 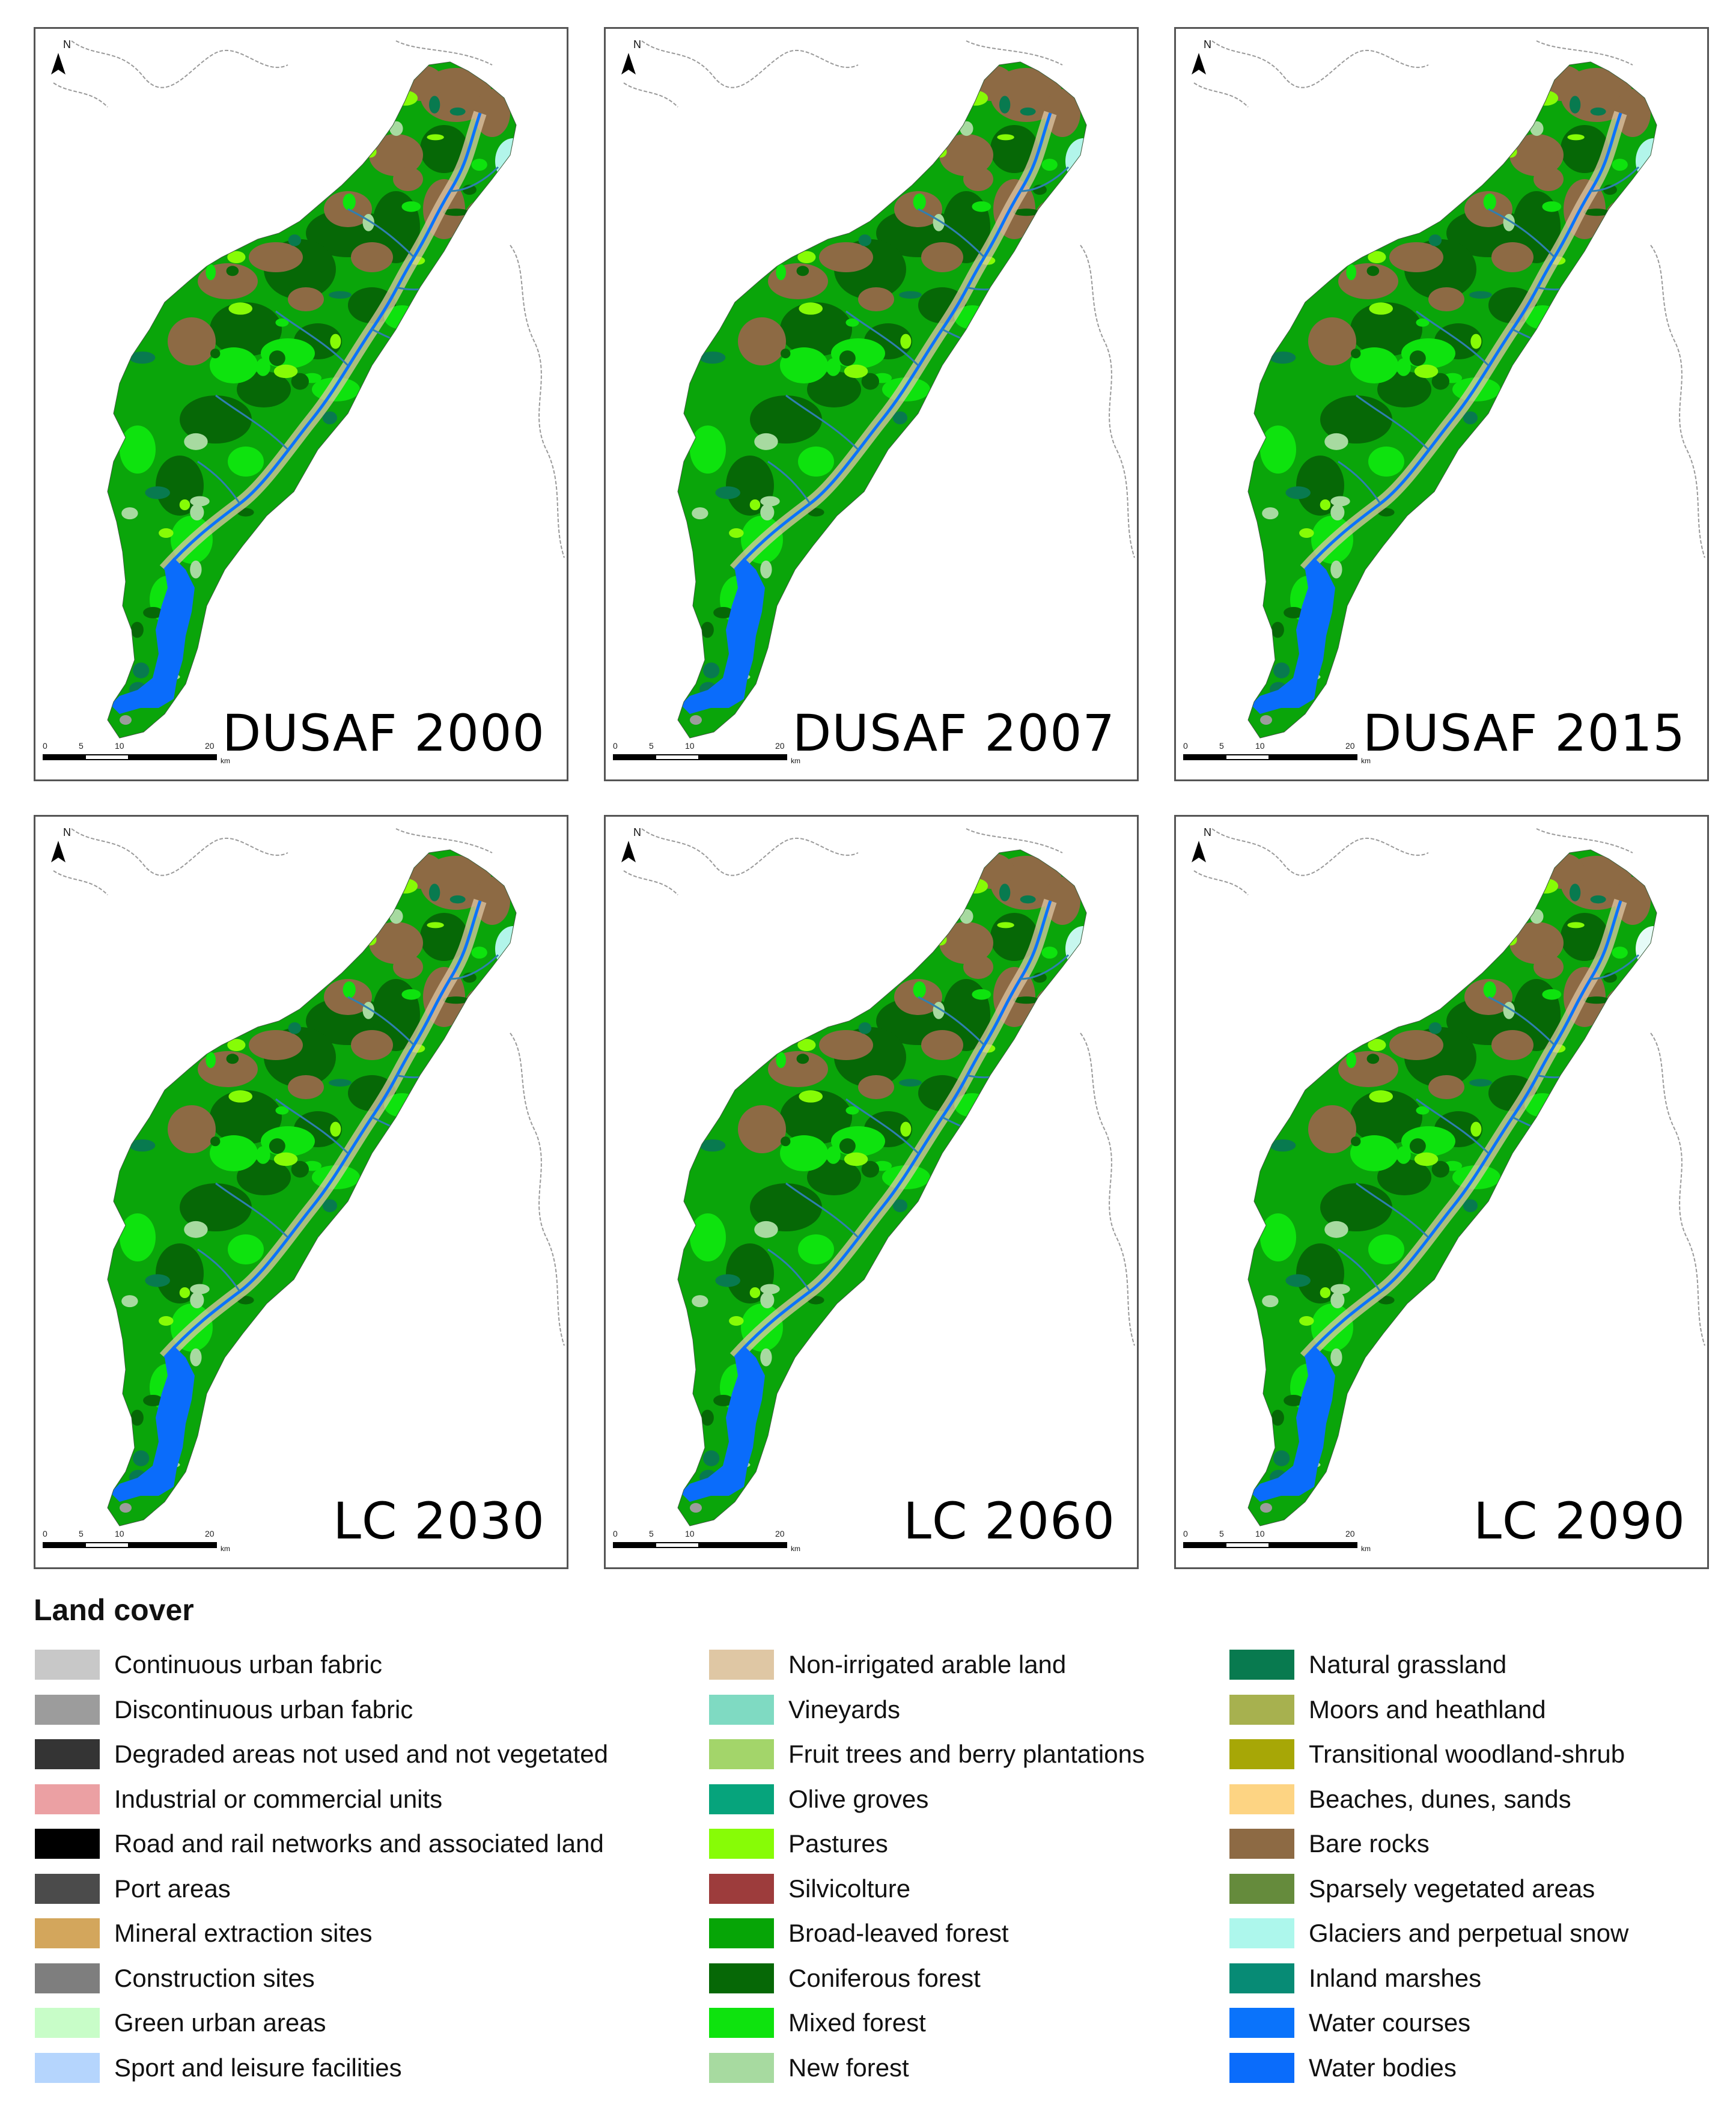 What do you see at coordinates (161, 1521) in the screenshot?
I see `urban-patch` at bounding box center [161, 1521].